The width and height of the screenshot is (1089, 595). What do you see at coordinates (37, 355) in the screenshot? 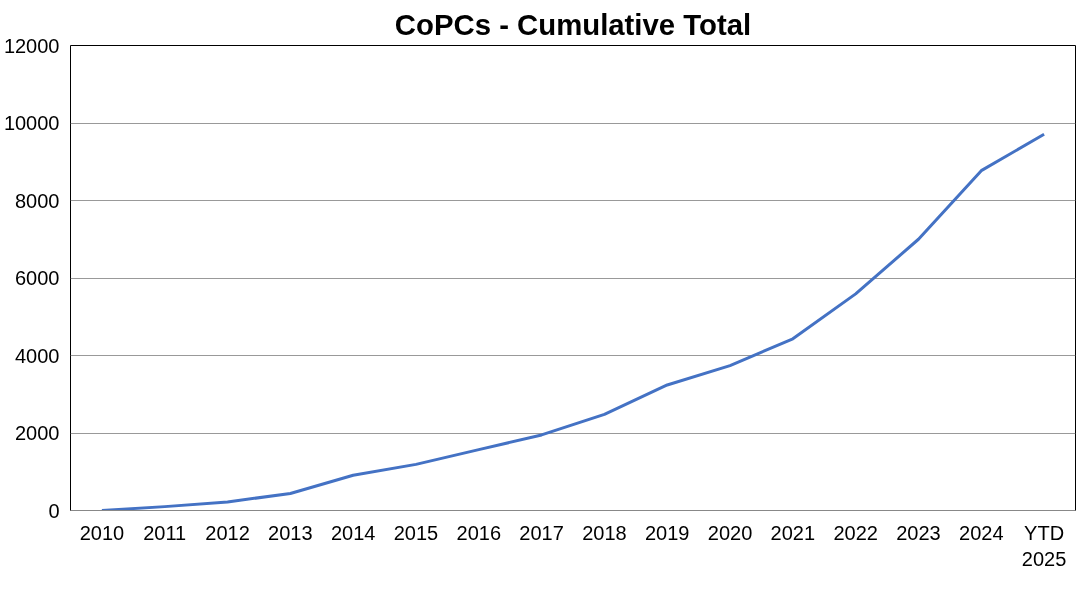
I see `y-tick-label: 4000` at bounding box center [37, 355].